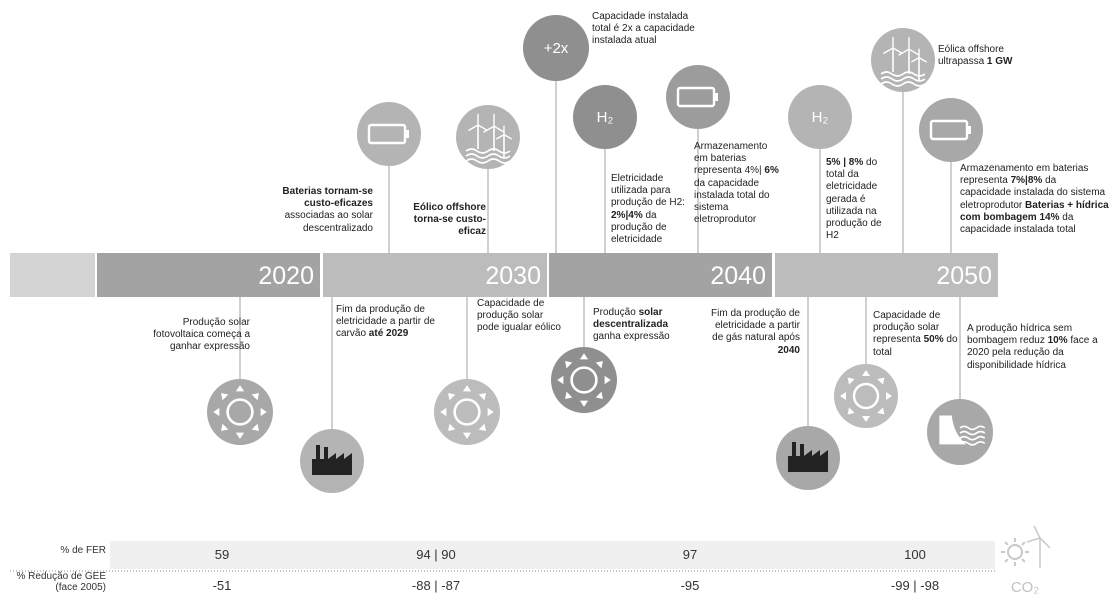 The height and width of the screenshot is (596, 1113). What do you see at coordinates (327, 198) in the screenshot?
I see `annotation-text: Baterias tornam-se custo-eficazes` at bounding box center [327, 198].